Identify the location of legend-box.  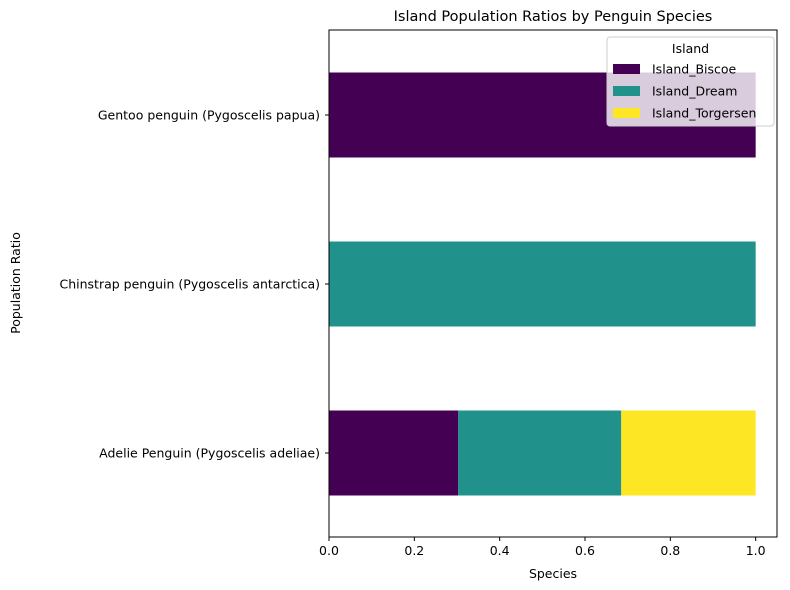
(690, 81).